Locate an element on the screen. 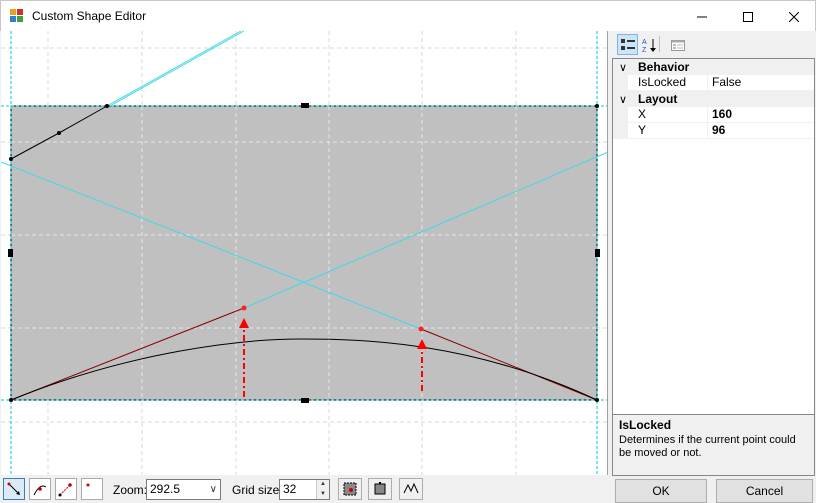 The width and height of the screenshot is (816, 503). blank-tool-button is located at coordinates (92, 489).